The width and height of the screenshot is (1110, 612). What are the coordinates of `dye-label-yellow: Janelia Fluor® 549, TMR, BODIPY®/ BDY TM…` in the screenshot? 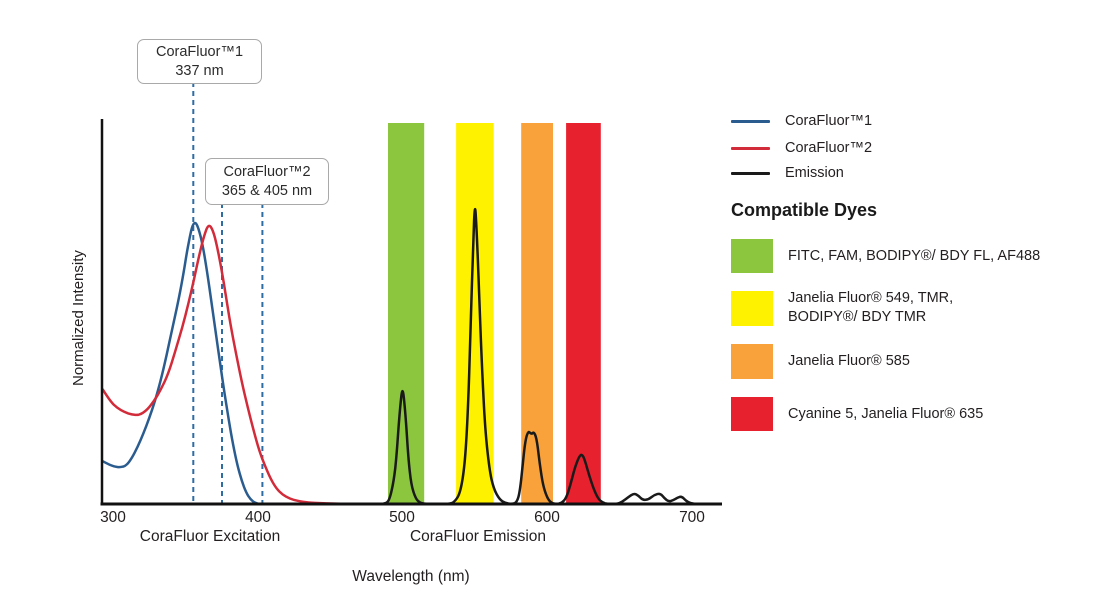 It's located at (870, 308).